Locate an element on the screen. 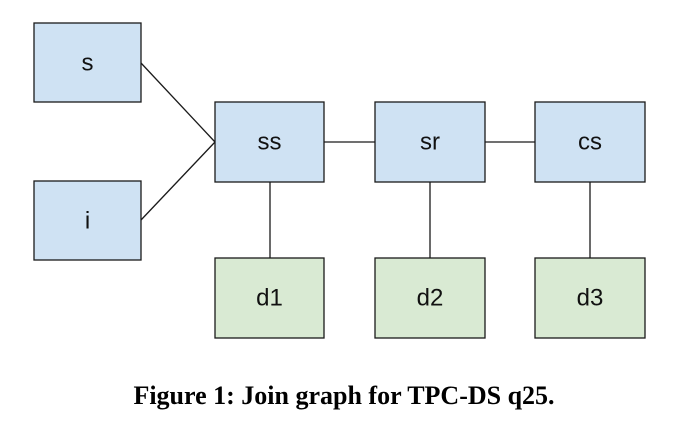  node-d1: d1 is located at coordinates (269, 298).